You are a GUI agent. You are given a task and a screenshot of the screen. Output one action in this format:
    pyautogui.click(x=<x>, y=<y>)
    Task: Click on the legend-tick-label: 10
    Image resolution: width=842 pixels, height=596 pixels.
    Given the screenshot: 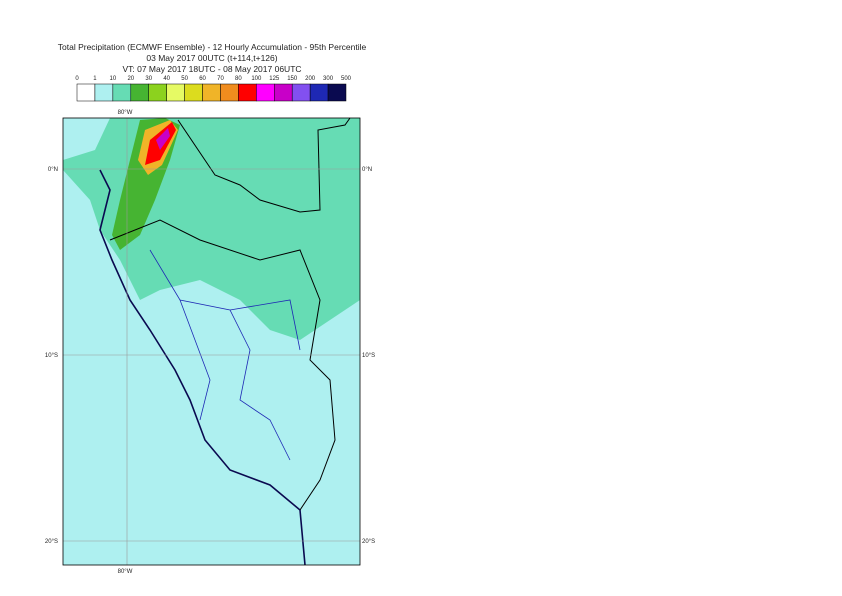 What is the action you would take?
    pyautogui.click(x=113, y=79)
    